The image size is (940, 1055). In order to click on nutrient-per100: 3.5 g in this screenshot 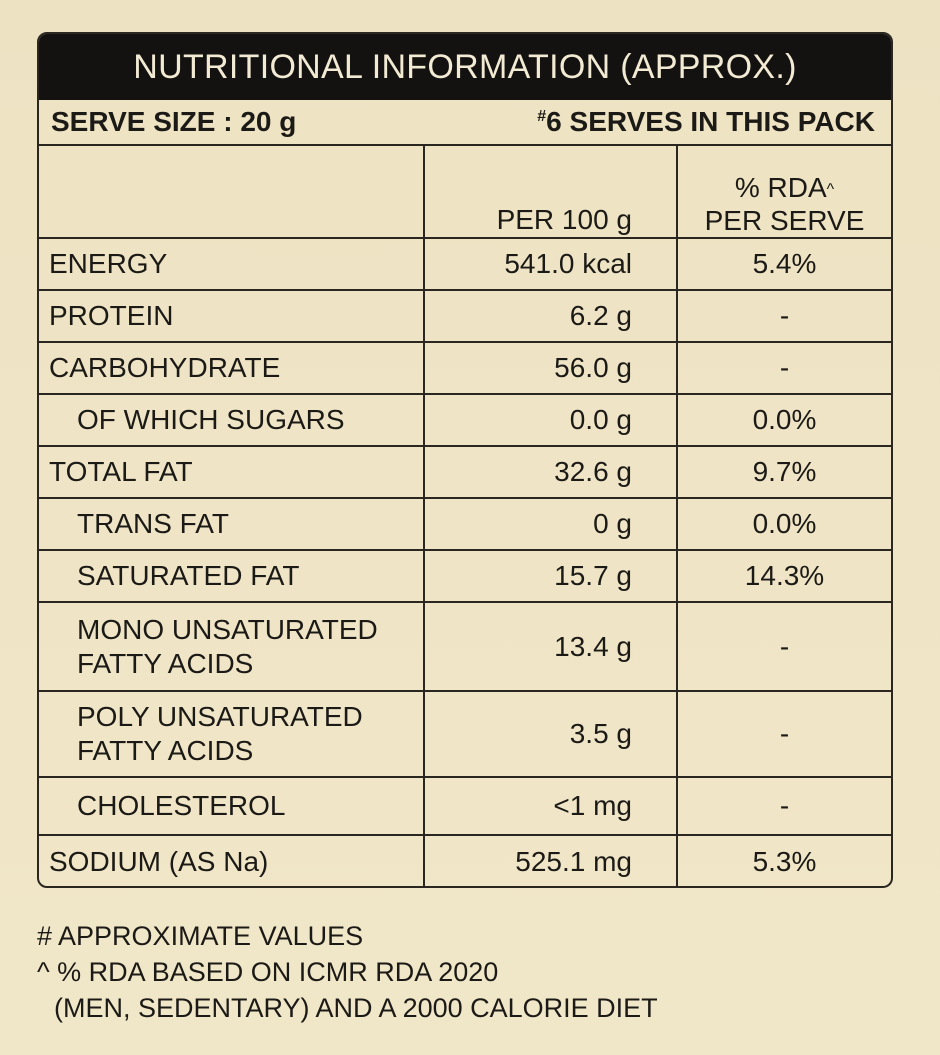, I will do `click(551, 734)`.